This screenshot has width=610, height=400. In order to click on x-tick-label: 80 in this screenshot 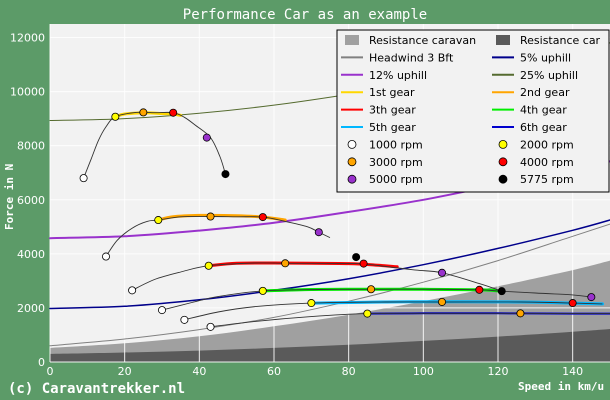, I will do `click(349, 371)`.